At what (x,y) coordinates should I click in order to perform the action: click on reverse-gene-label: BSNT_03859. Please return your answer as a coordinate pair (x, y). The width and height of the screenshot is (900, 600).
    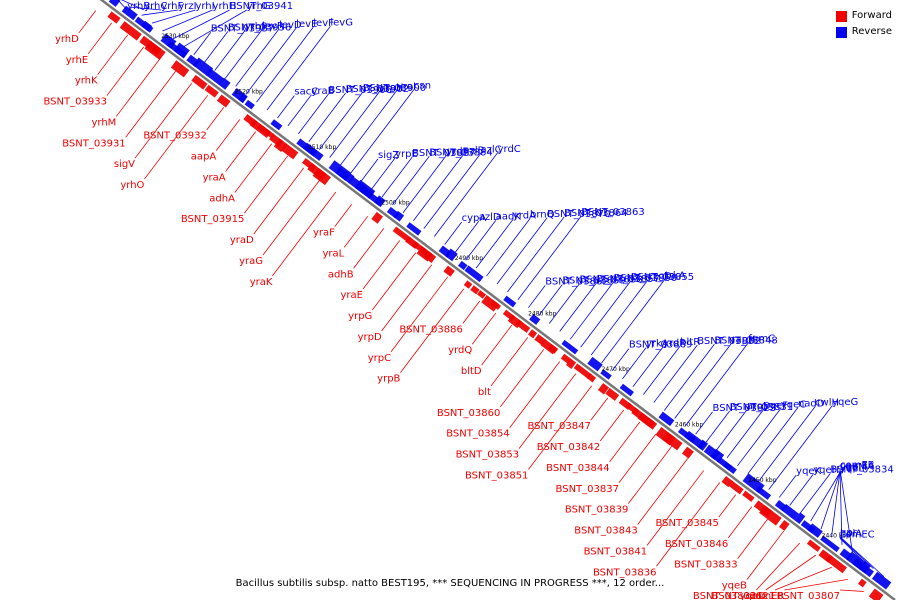
    Looking at the image, I should click on (593, 280).